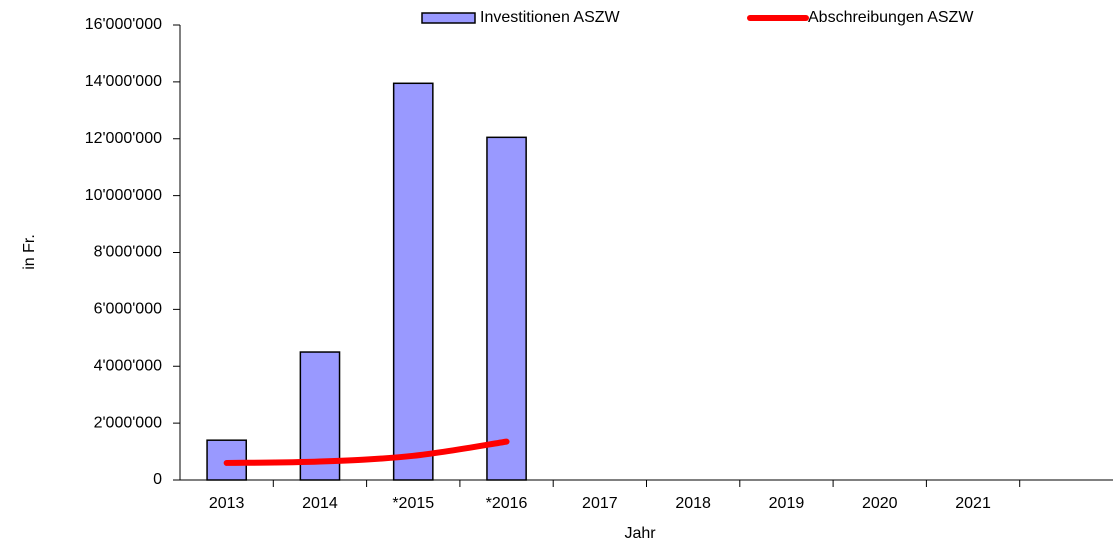 This screenshot has height=548, width=1113. I want to click on y-tick-label: 10'000'000, so click(123, 195).